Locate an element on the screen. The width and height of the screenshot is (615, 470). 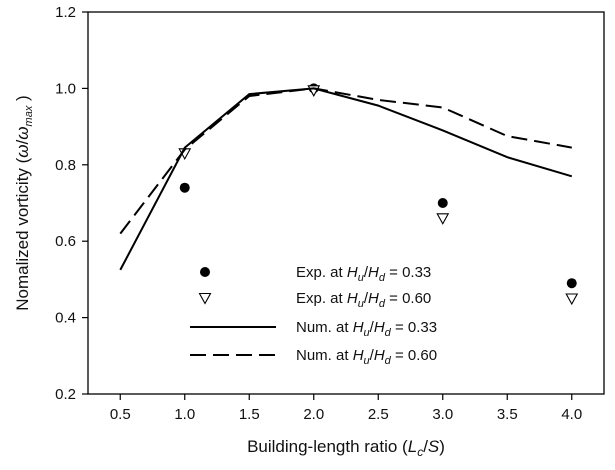
y-tick-label: 0.8 is located at coordinates (65, 165).